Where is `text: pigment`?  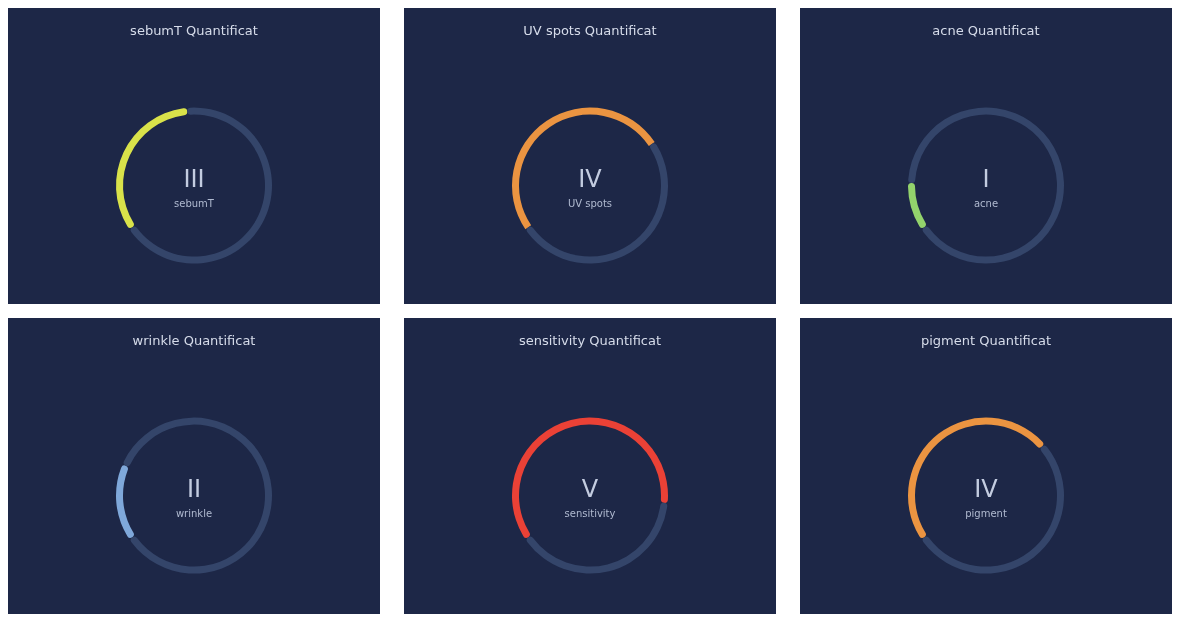
text: pigment is located at coordinates (986, 513).